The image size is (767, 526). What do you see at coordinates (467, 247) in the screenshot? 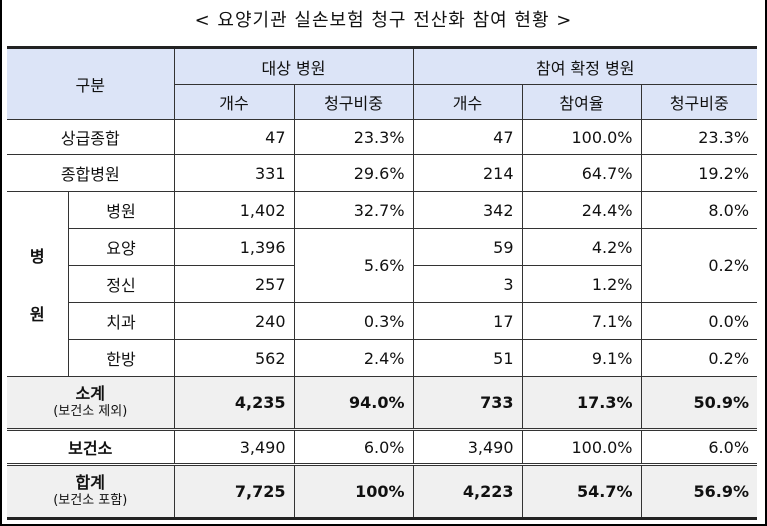
I see `cell-part-count: 59` at bounding box center [467, 247].